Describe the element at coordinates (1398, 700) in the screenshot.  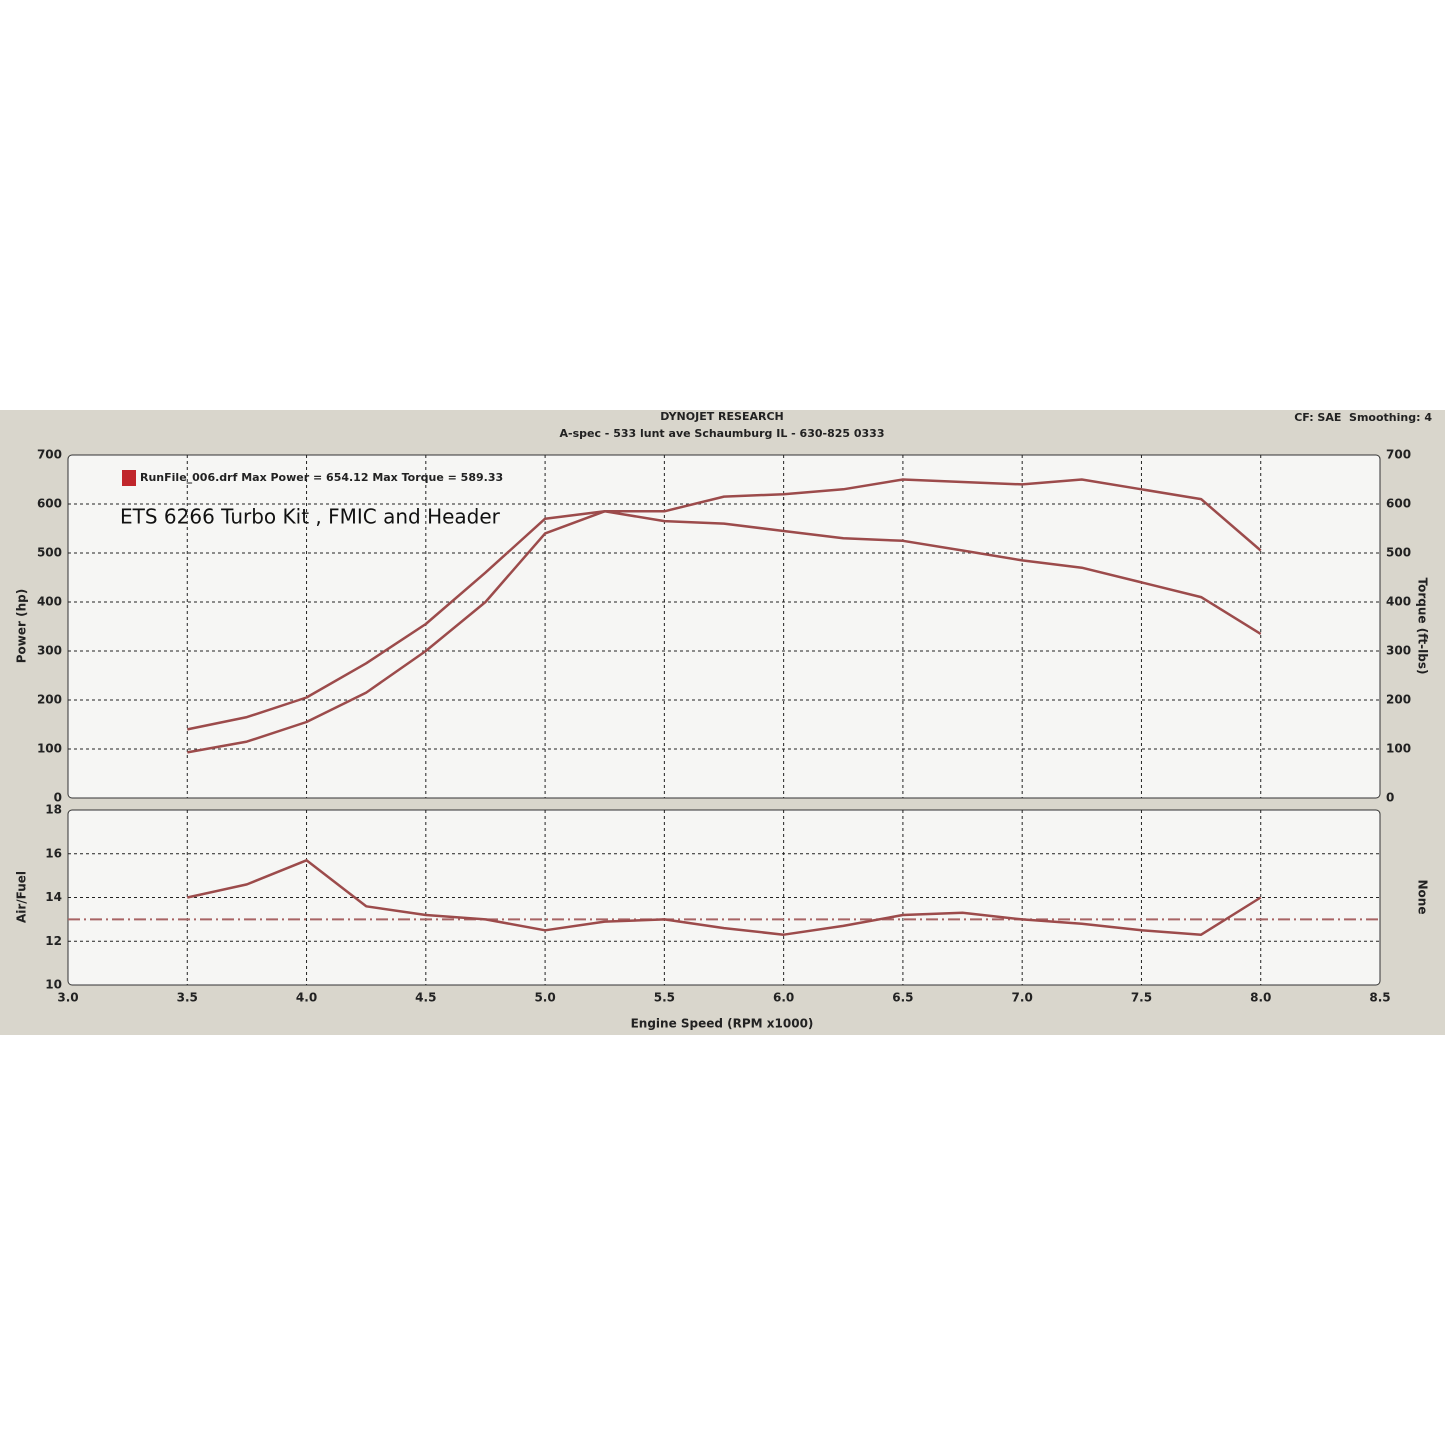
I see `y2-tick-label: 200` at that location.